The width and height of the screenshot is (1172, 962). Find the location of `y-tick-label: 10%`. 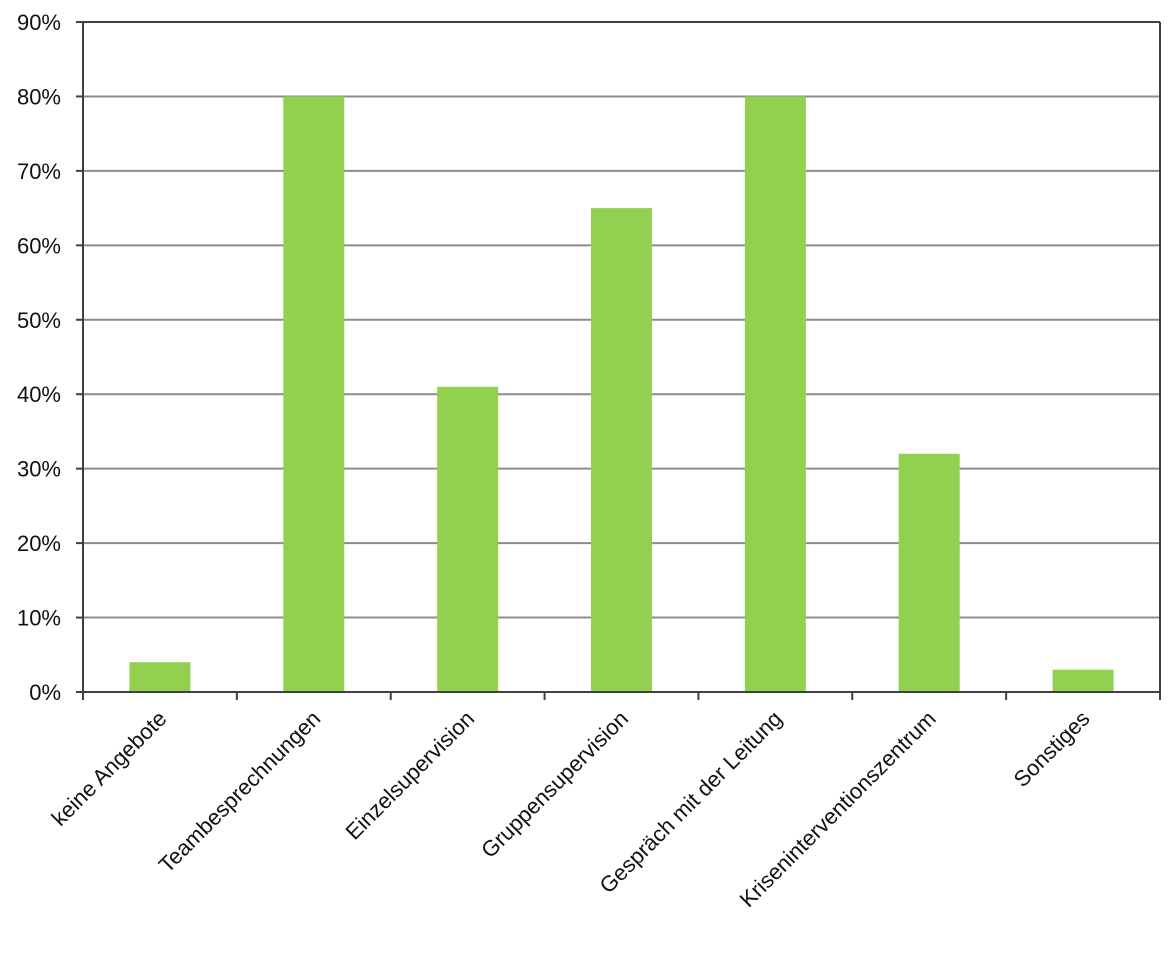

y-tick-label: 10% is located at coordinates (39, 618).